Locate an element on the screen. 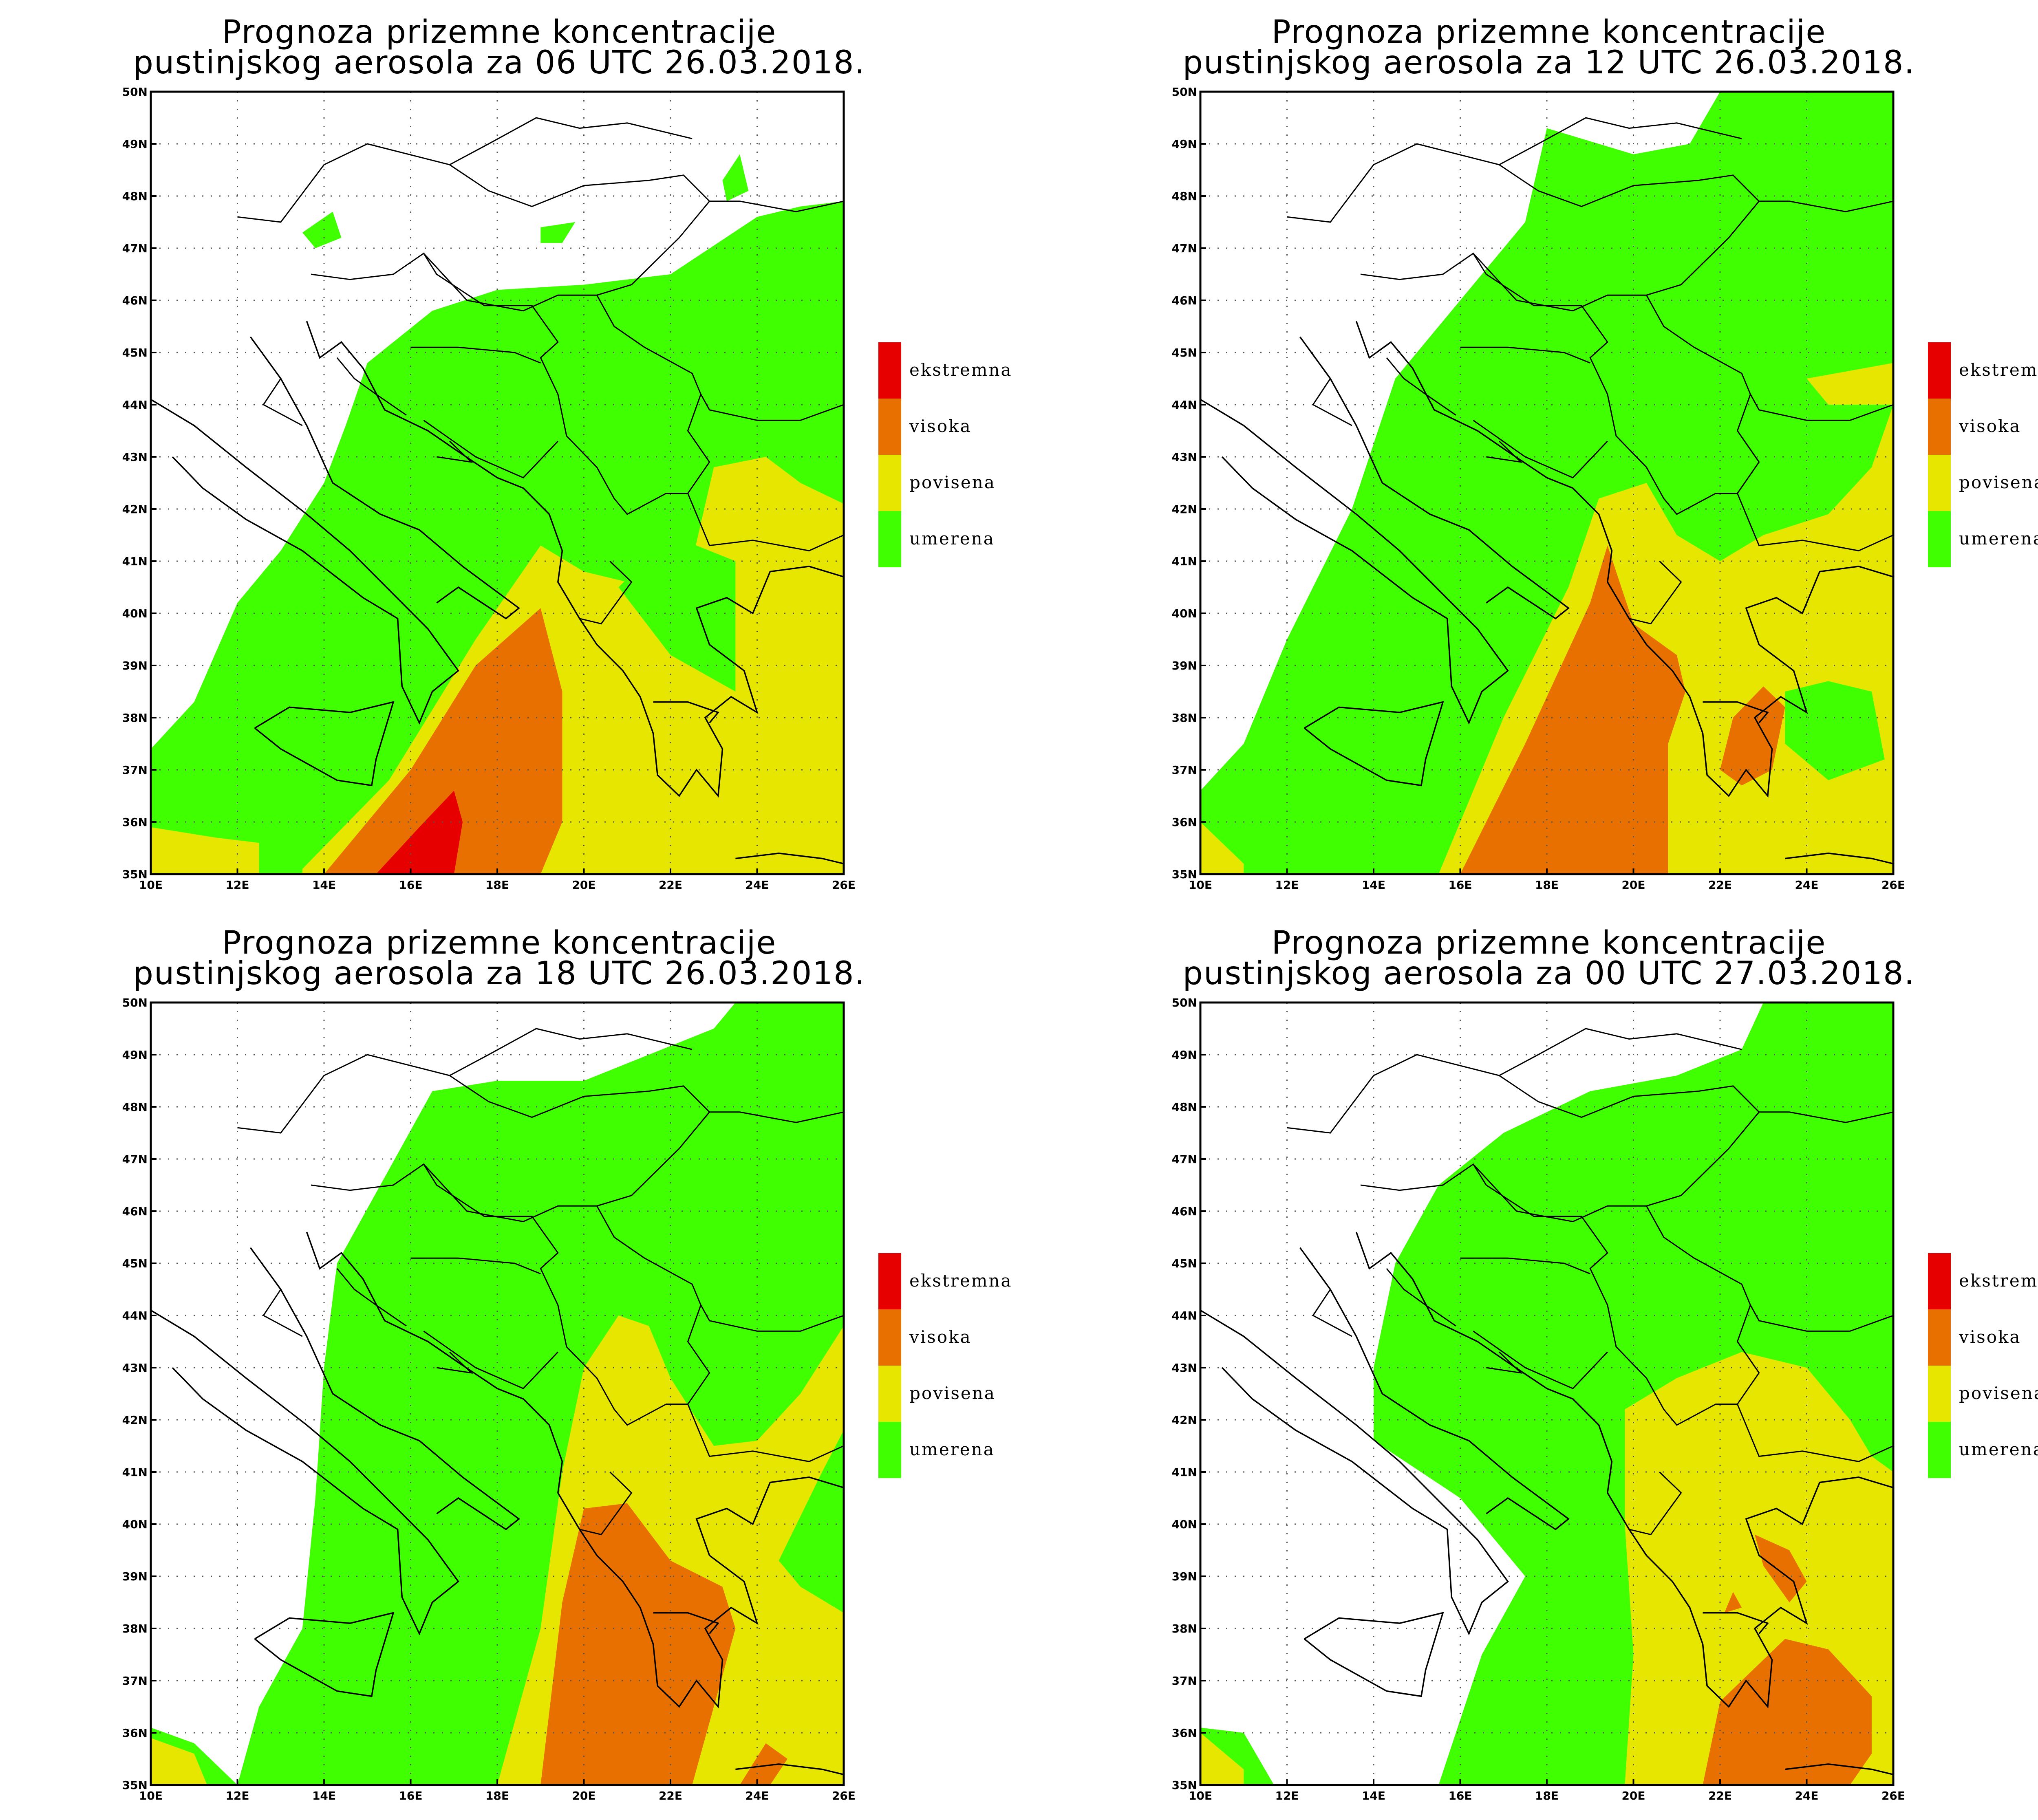 This screenshot has width=2038, height=1820. y-tick-label: 46N is located at coordinates (1185, 1211).